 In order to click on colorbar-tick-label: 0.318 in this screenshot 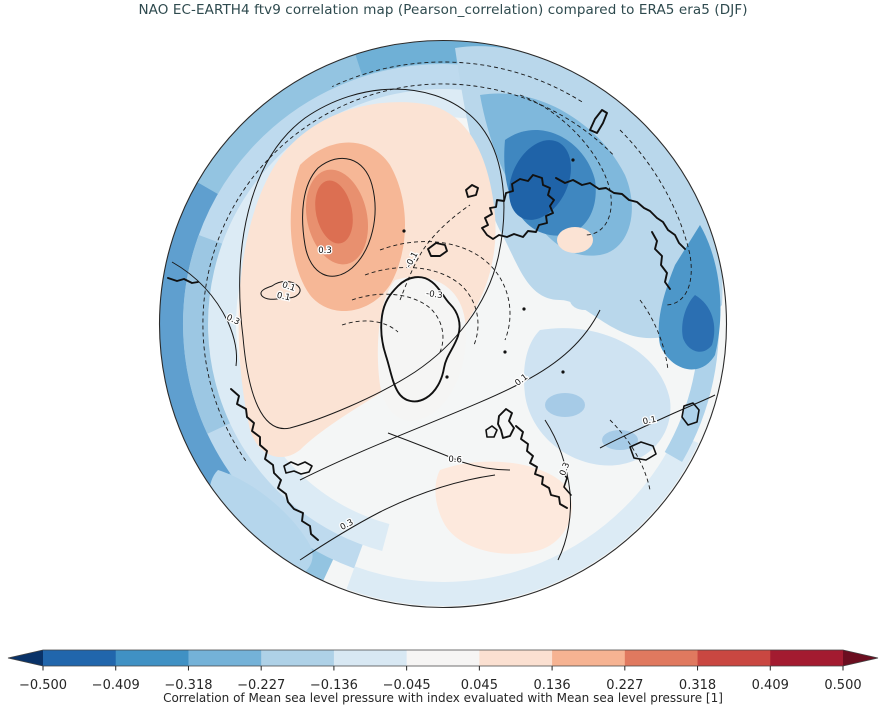, I will do `click(697, 685)`.